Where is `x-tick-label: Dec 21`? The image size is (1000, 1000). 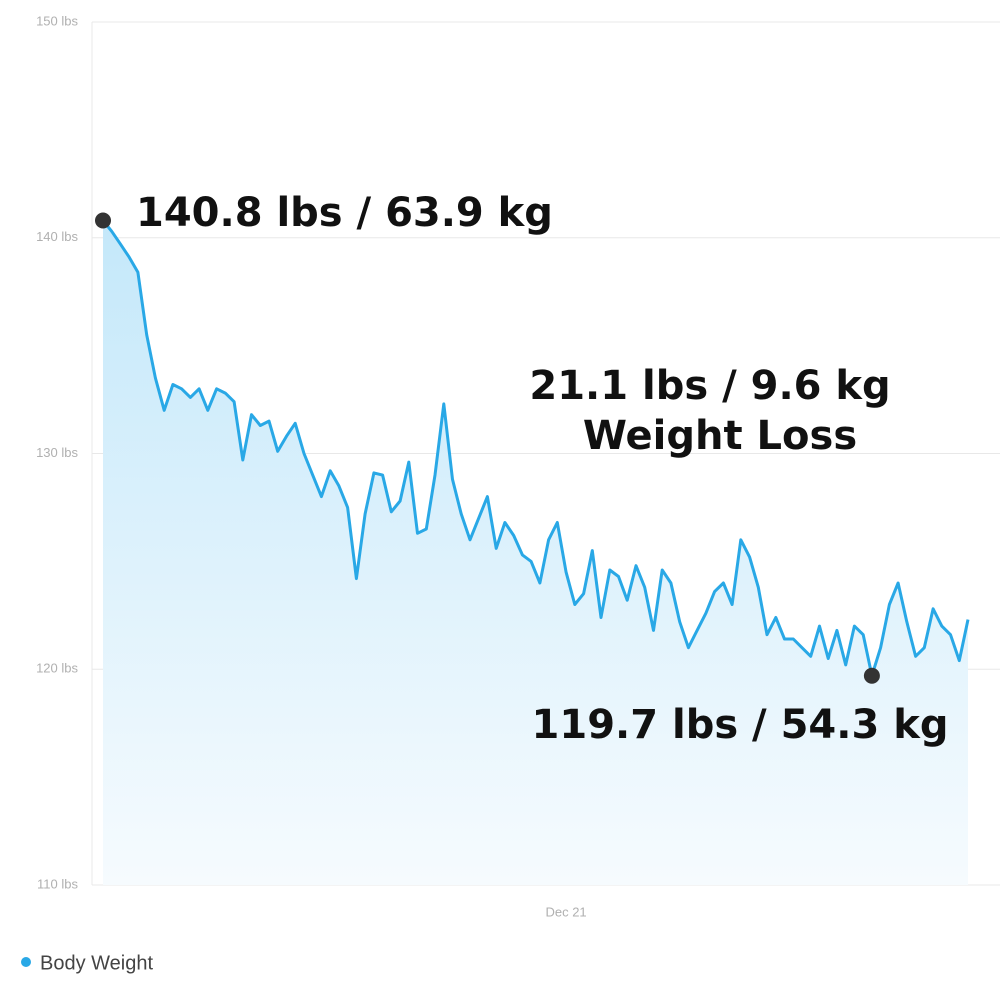 x-tick-label: Dec 21 is located at coordinates (565, 911).